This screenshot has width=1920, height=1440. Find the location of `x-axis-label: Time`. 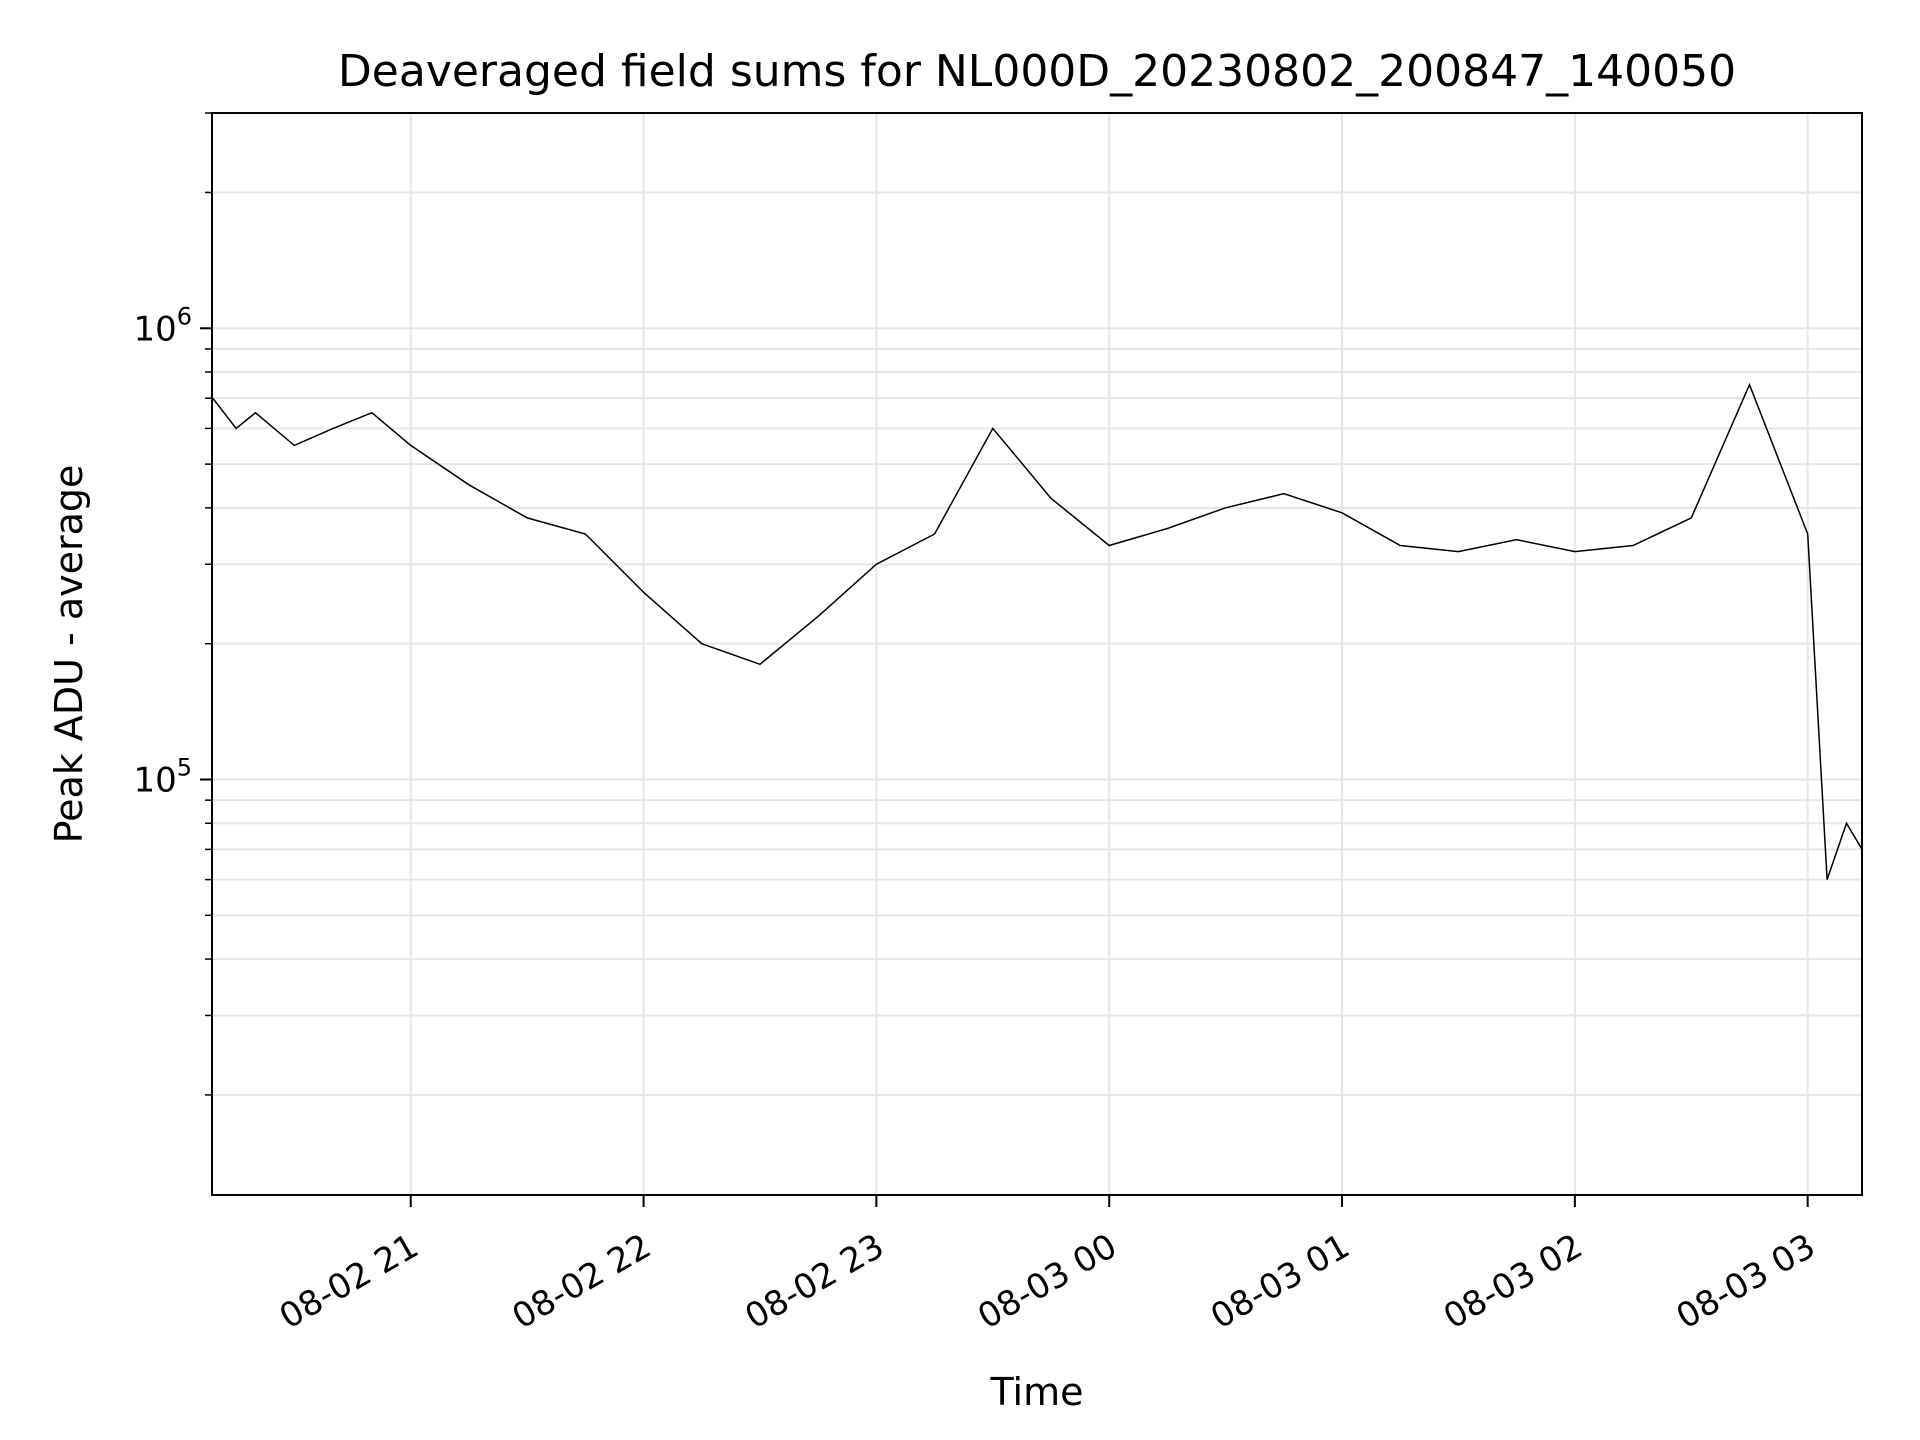

x-axis-label: Time is located at coordinates (1037, 1392).